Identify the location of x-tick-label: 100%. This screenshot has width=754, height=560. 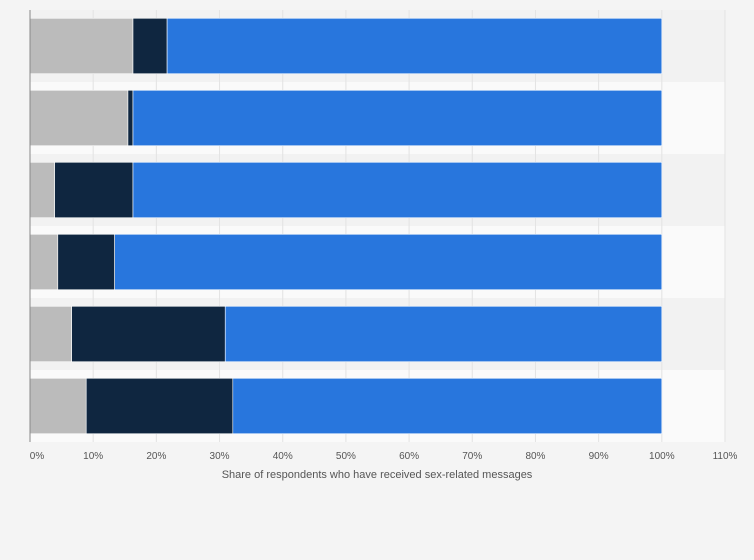
(662, 456).